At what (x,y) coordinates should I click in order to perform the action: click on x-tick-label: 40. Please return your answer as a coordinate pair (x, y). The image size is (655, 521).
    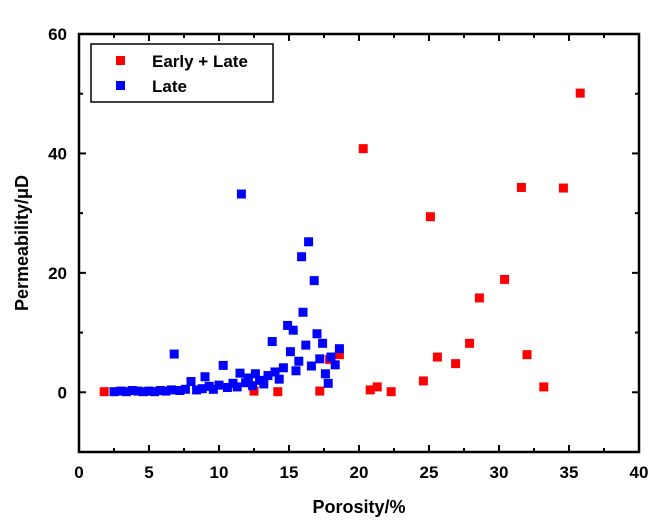
    Looking at the image, I should click on (639, 472).